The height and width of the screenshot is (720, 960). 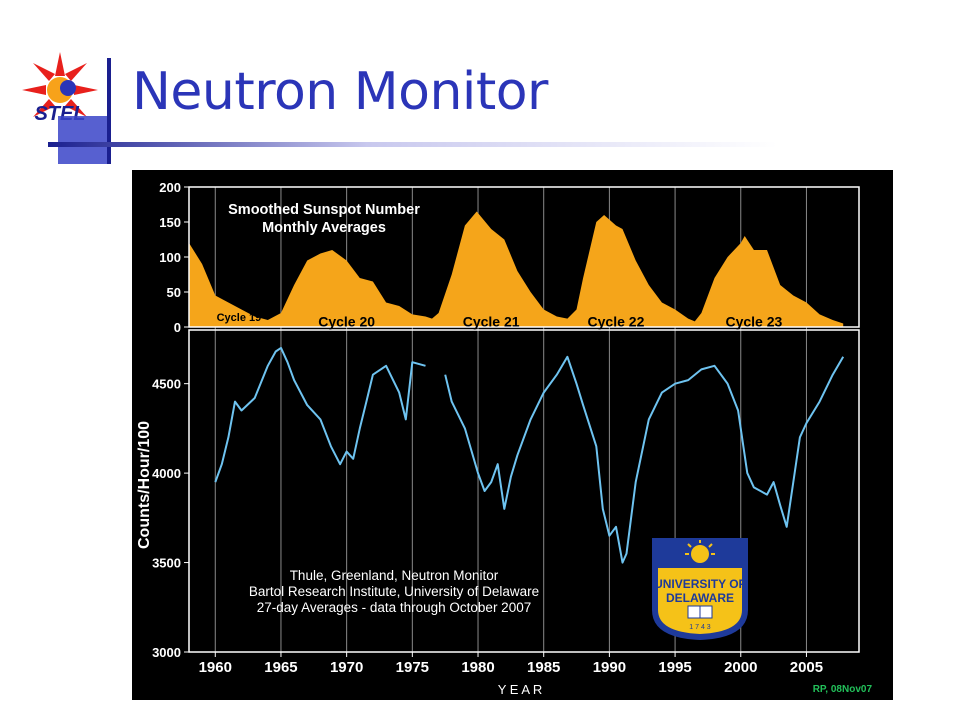 What do you see at coordinates (740, 667) in the screenshot?
I see `xtick-label-2000: 2000` at bounding box center [740, 667].